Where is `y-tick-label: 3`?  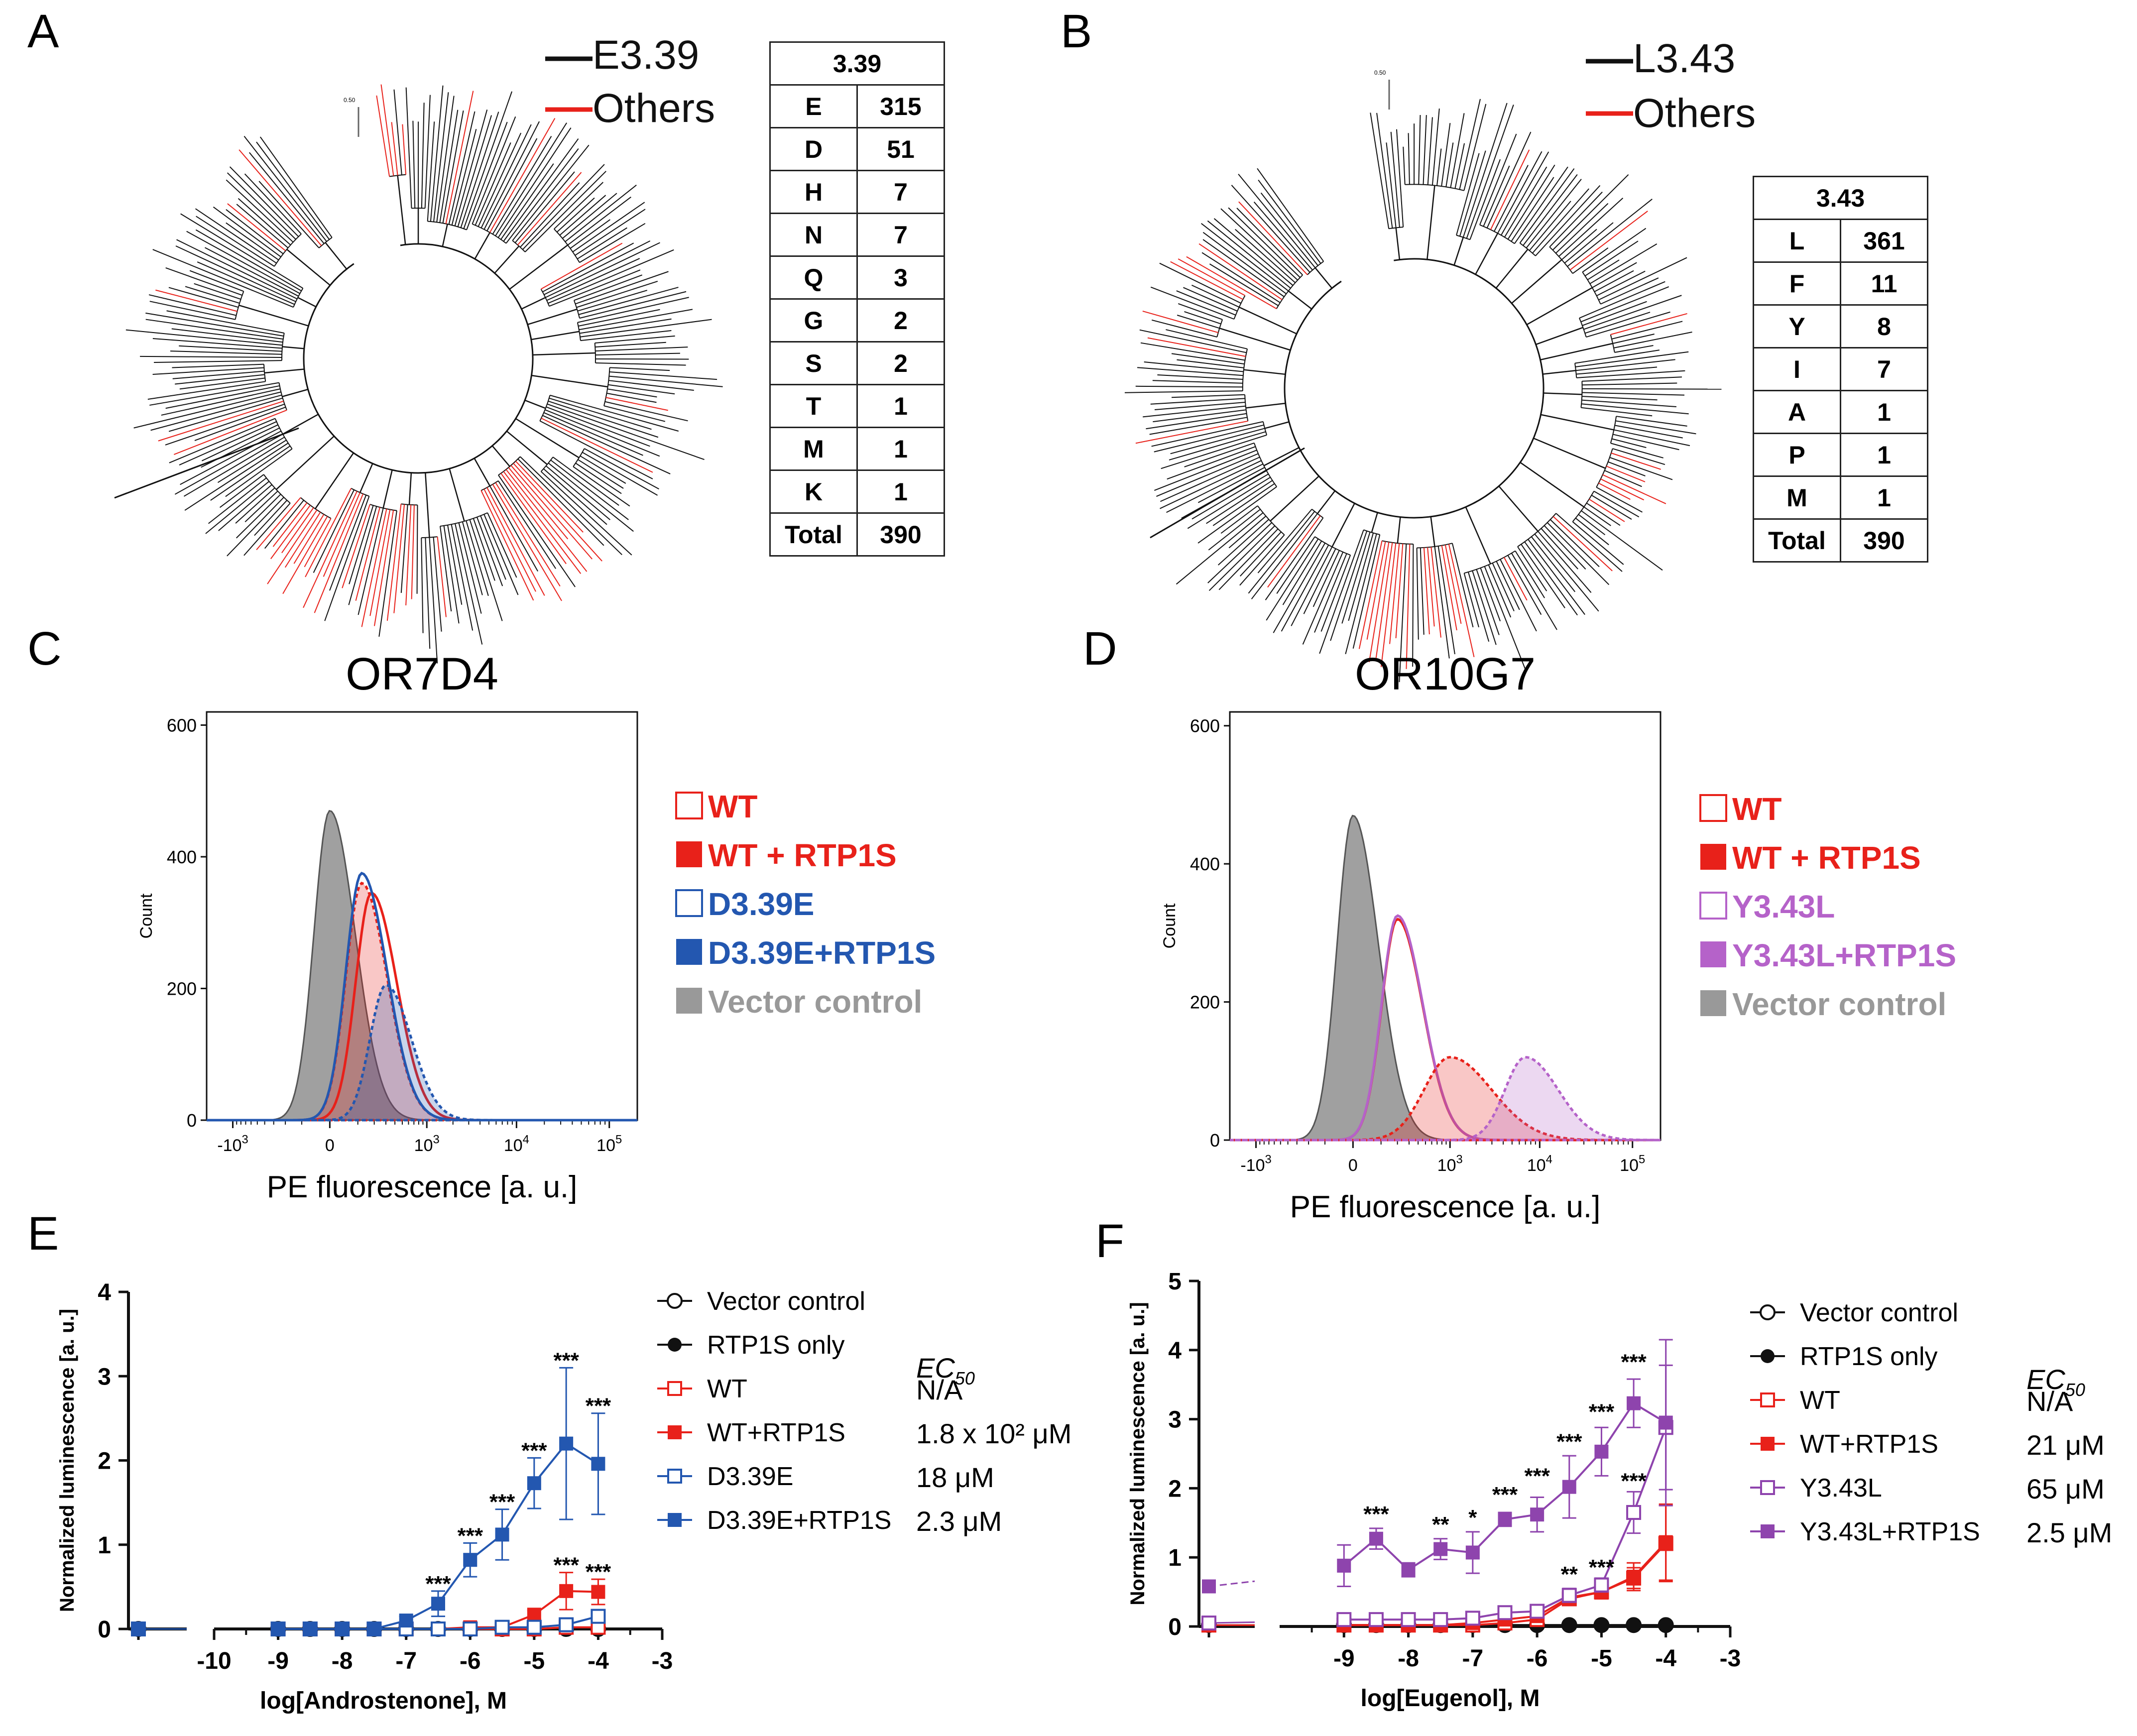 y-tick-label: 3 is located at coordinates (1175, 1420).